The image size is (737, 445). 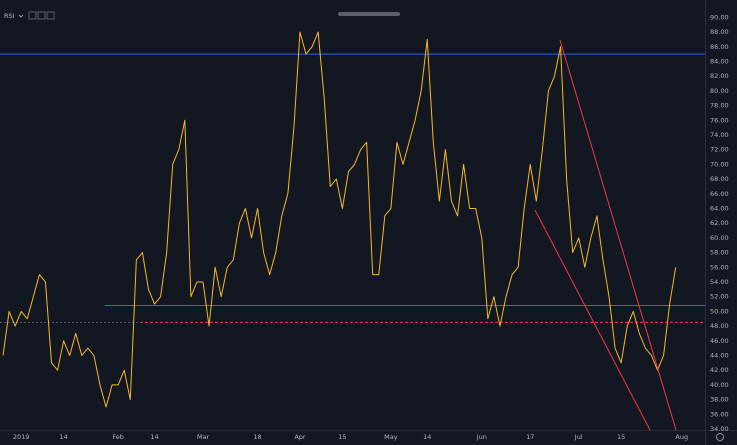 I want to click on y-tick-label: 82.00, so click(x=719, y=76).